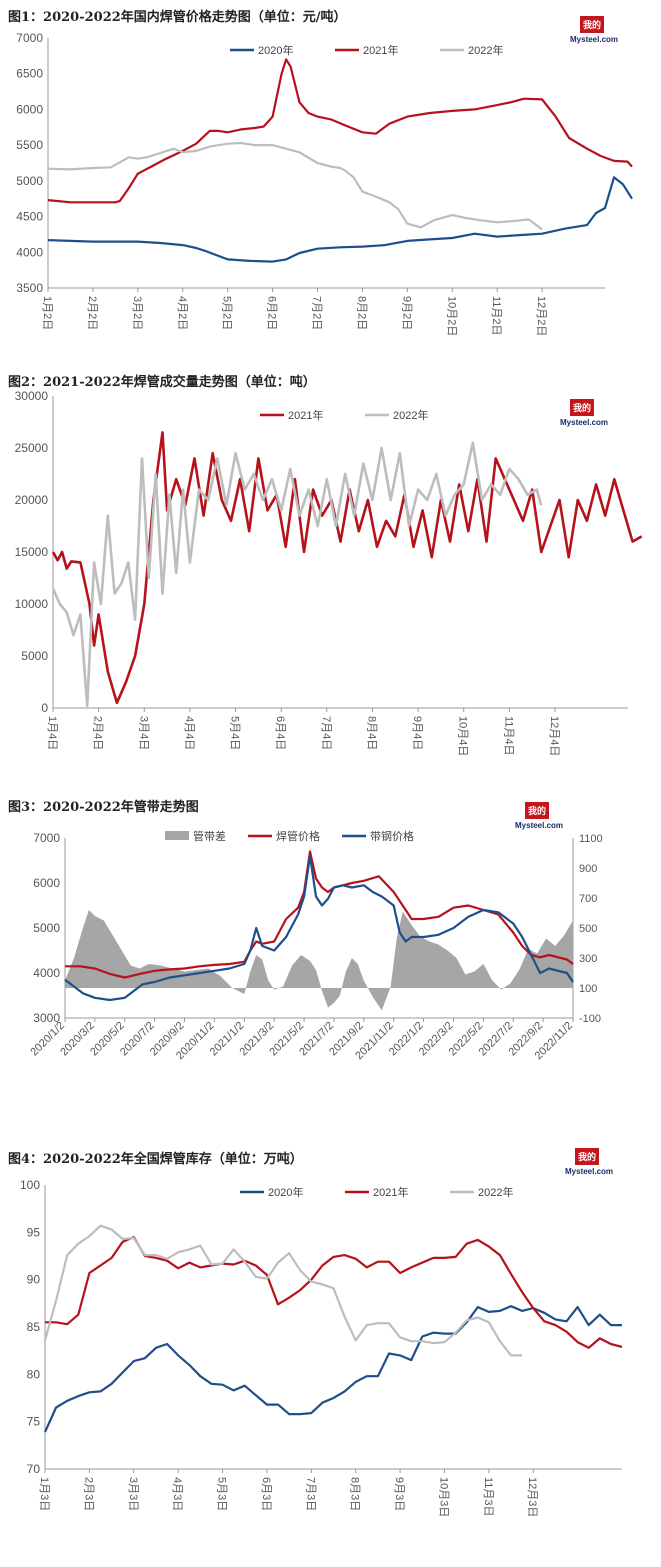  Describe the element at coordinates (588, 899) in the screenshot. I see `y-right-tick-label: 700` at that location.